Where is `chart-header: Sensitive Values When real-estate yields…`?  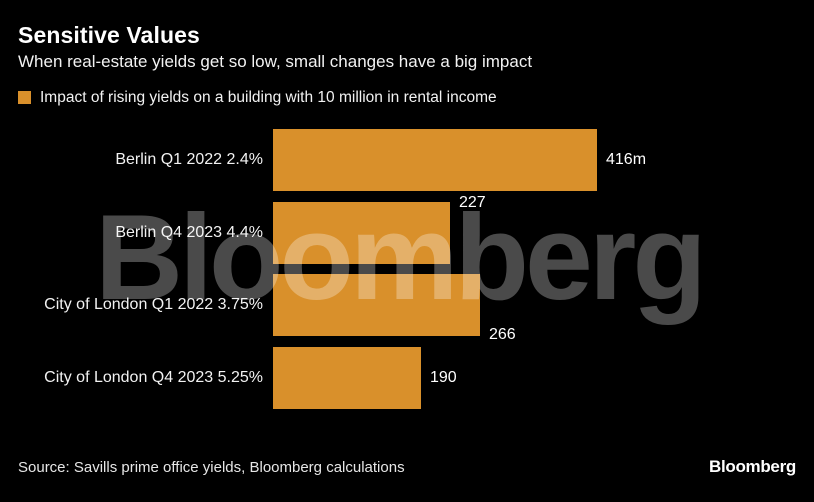
chart-header: Sensitive Values When real-estate yields… is located at coordinates (408, 47).